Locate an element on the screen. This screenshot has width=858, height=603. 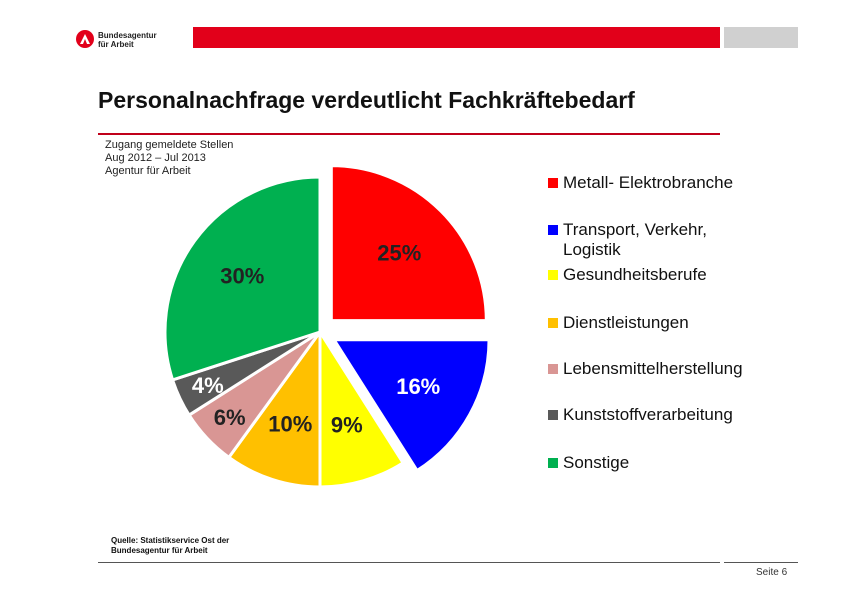
legend-item: Transport, Verkehr, Logistik is located at coordinates (645, 240).